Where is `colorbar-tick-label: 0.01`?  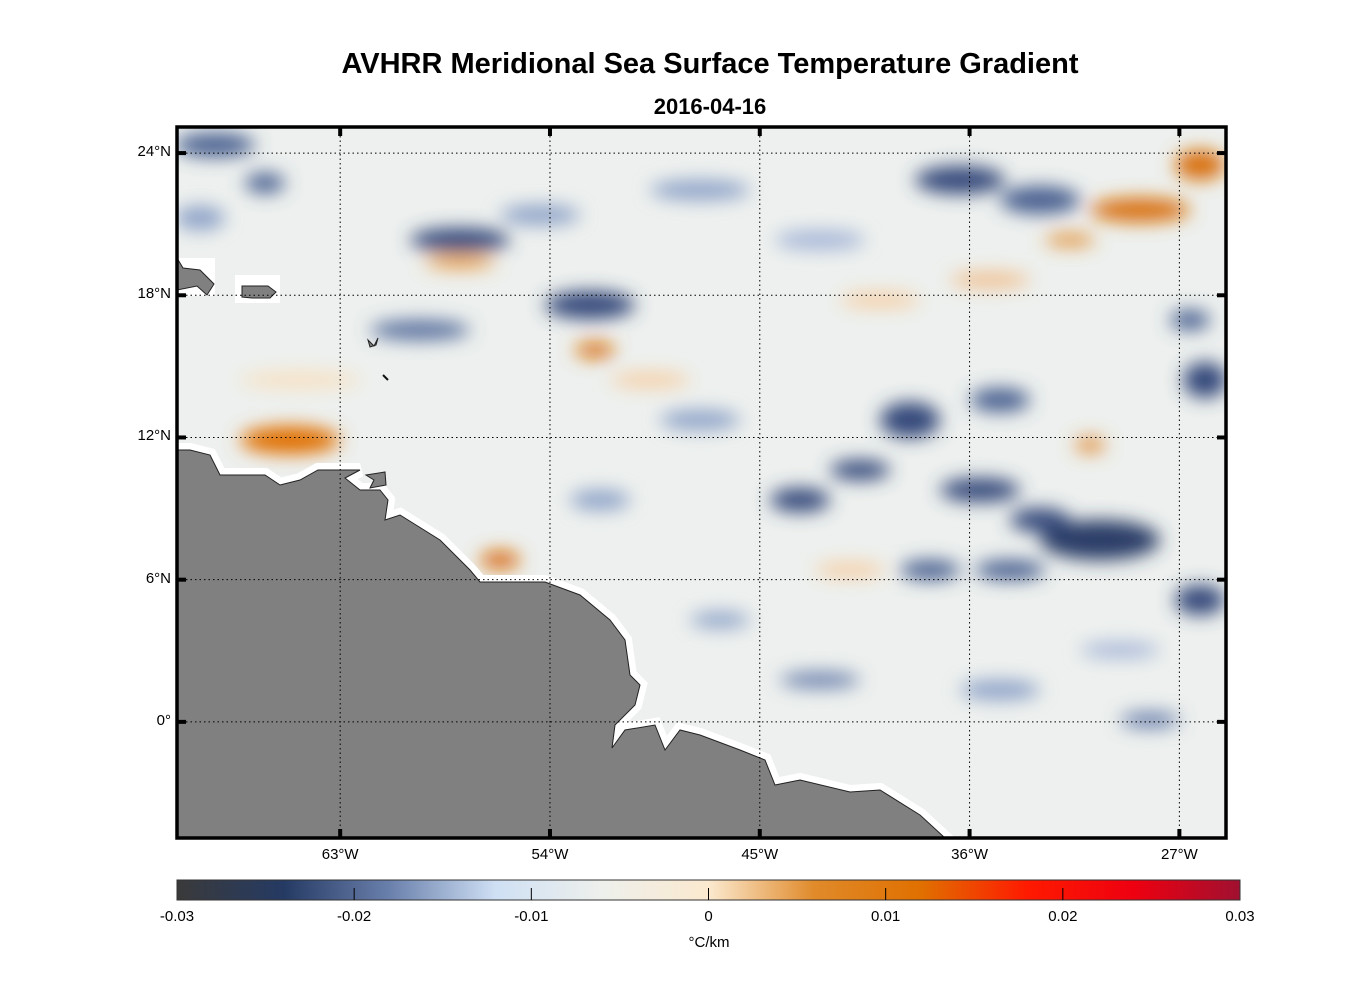
colorbar-tick-label: 0.01 is located at coordinates (886, 916).